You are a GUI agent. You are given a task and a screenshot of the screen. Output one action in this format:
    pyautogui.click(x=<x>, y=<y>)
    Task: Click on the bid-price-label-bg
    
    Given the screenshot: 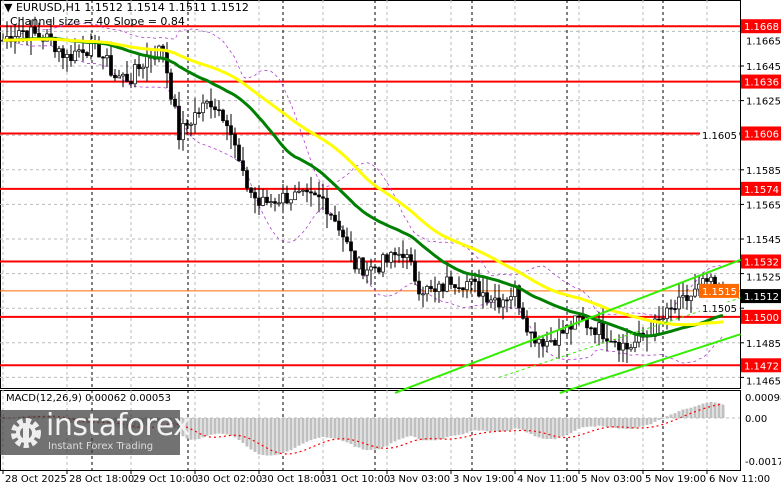 What is the action you would take?
    pyautogui.click(x=719, y=290)
    